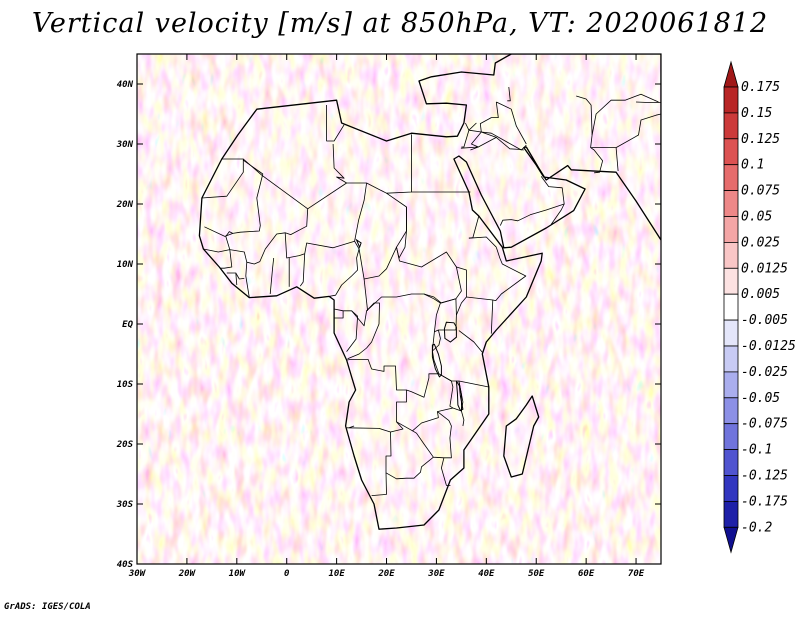  What do you see at coordinates (586, 574) in the screenshot?
I see `x-tick-label: 60E` at bounding box center [586, 574].